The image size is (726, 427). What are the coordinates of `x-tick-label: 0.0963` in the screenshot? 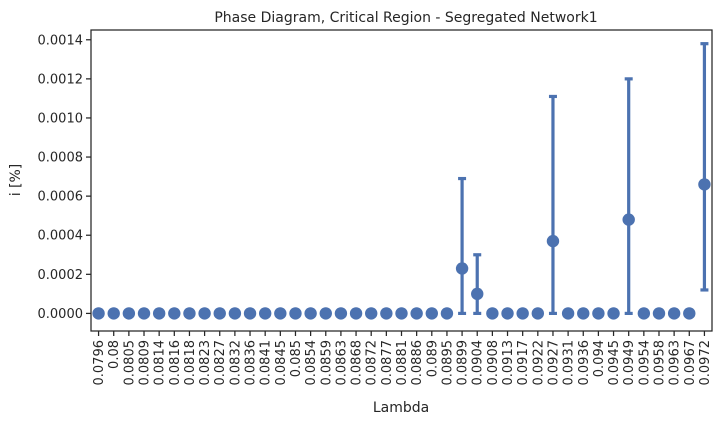 It's located at (675, 363).